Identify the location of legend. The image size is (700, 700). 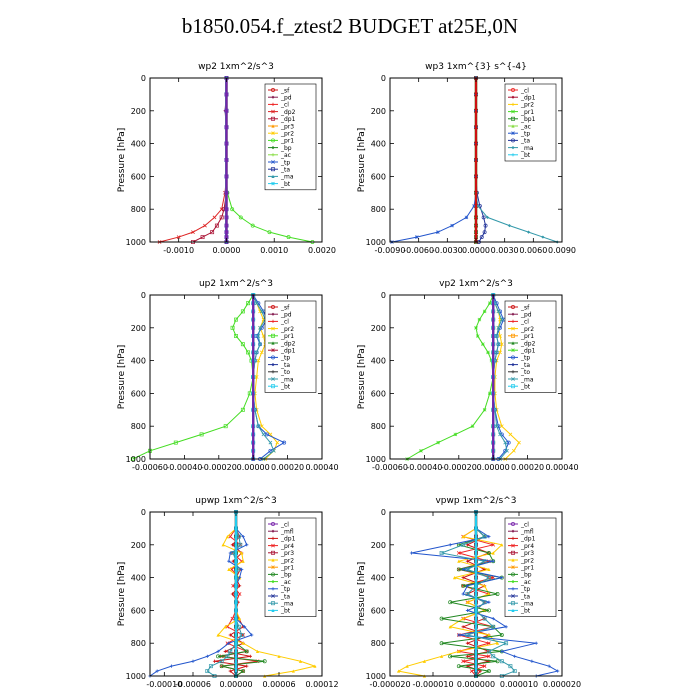
(290, 346).